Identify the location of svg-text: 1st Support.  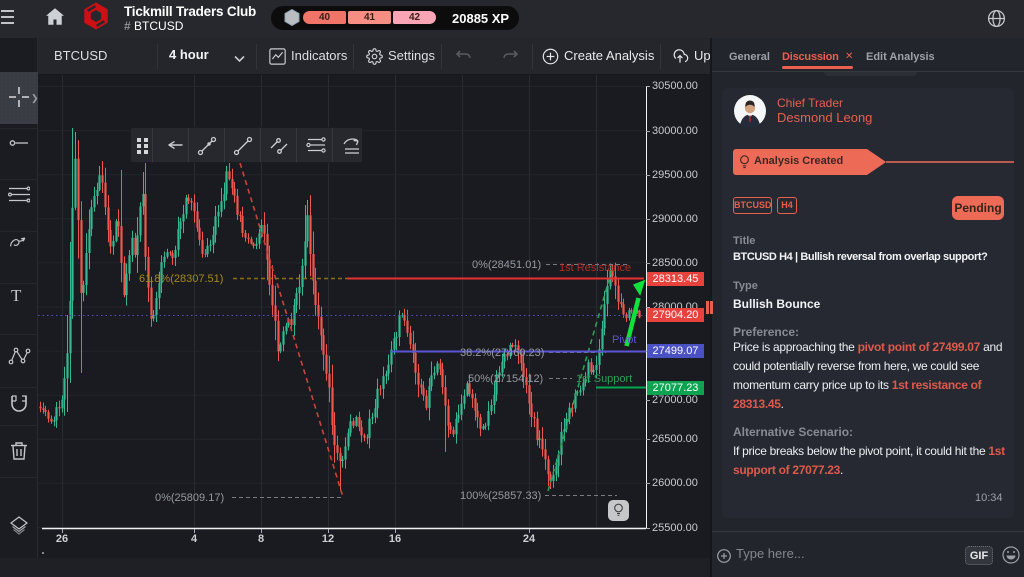
(604, 379).